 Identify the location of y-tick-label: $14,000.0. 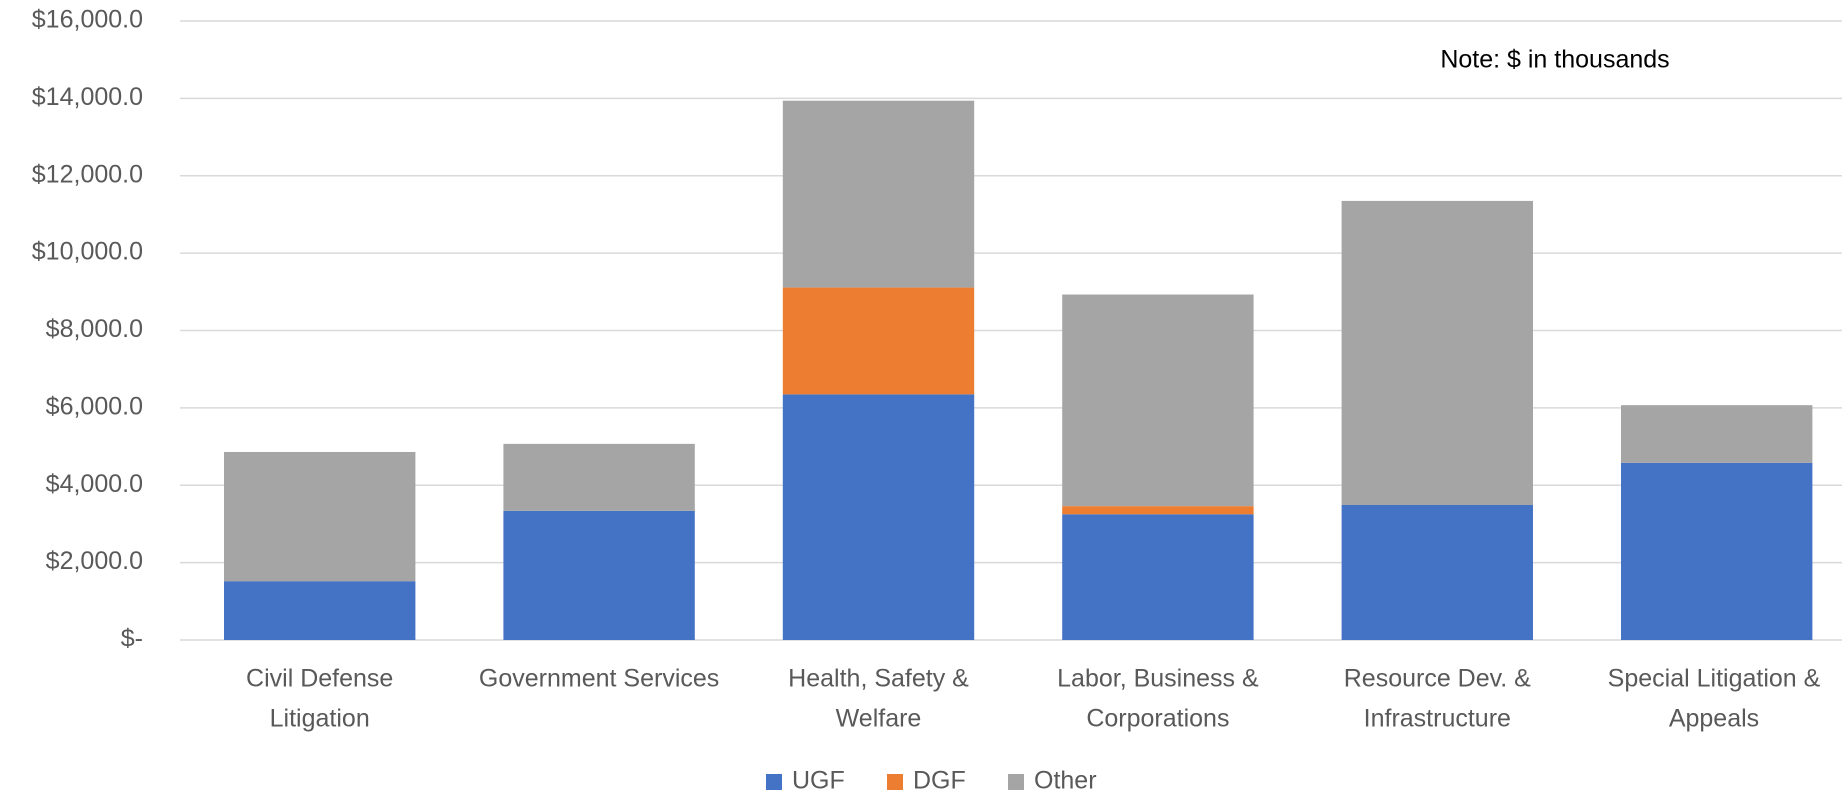
(87, 97).